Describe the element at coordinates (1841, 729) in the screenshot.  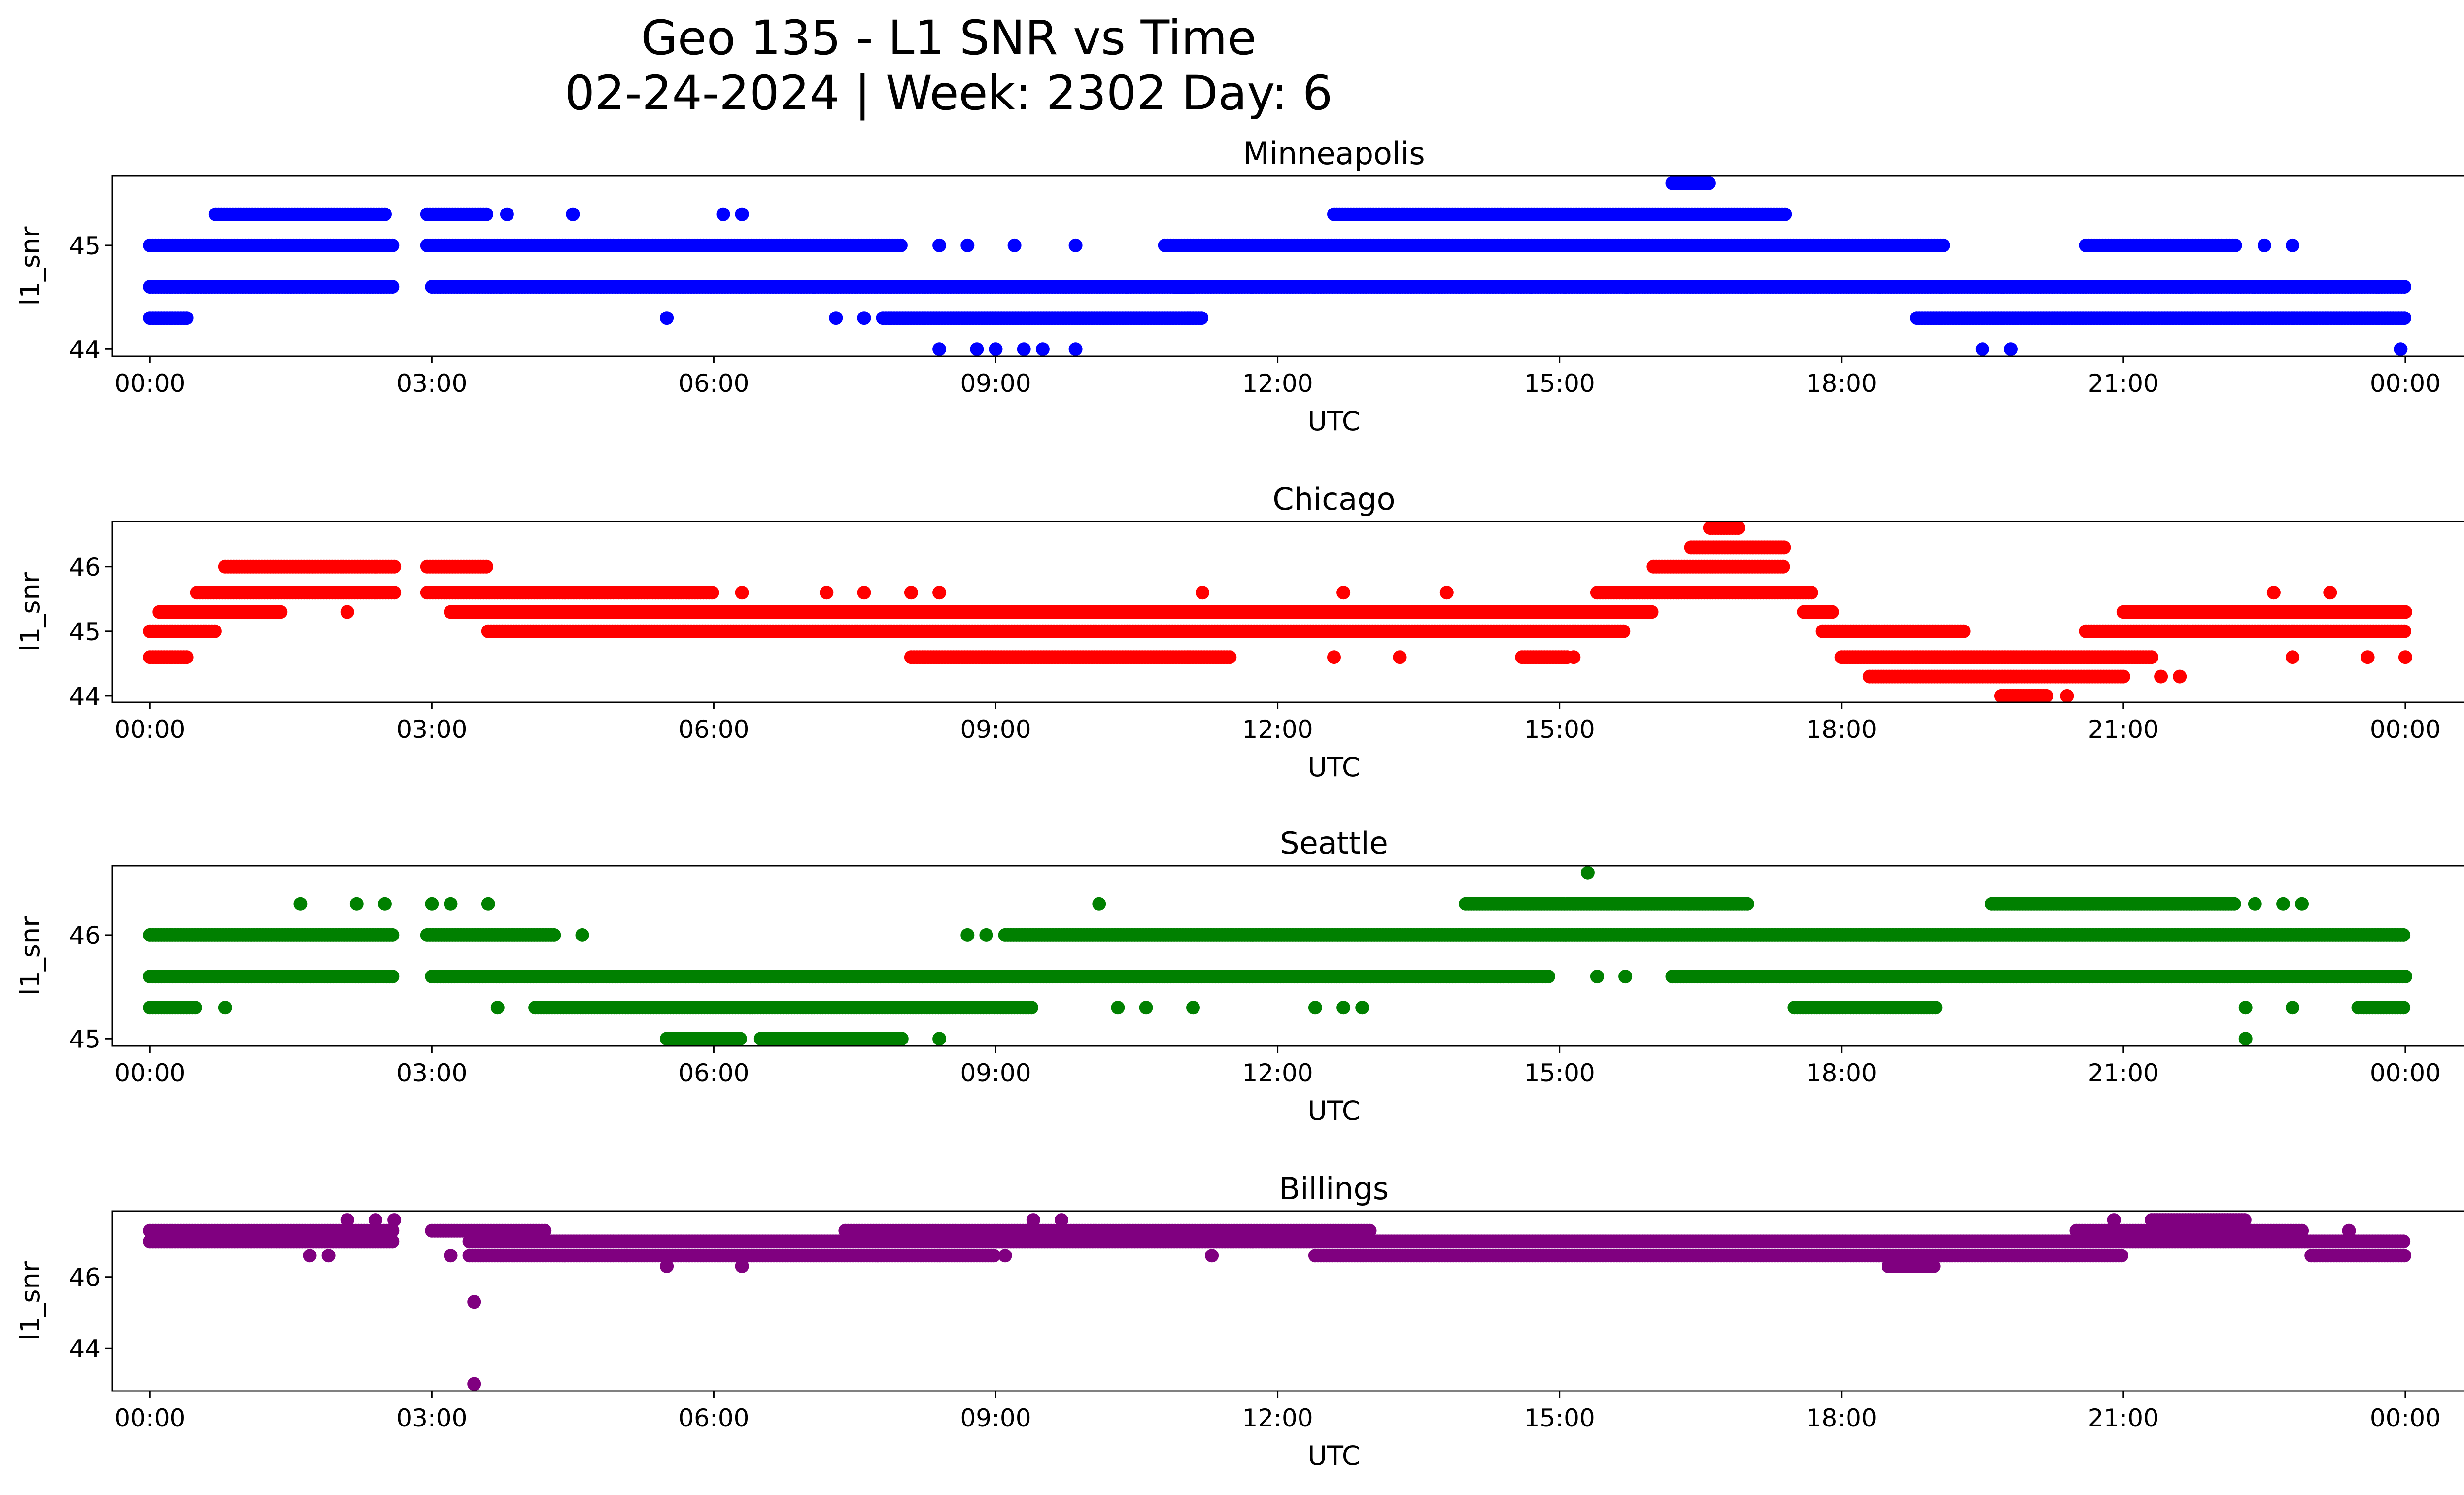
I see `x-tick-label: 18:00` at that location.